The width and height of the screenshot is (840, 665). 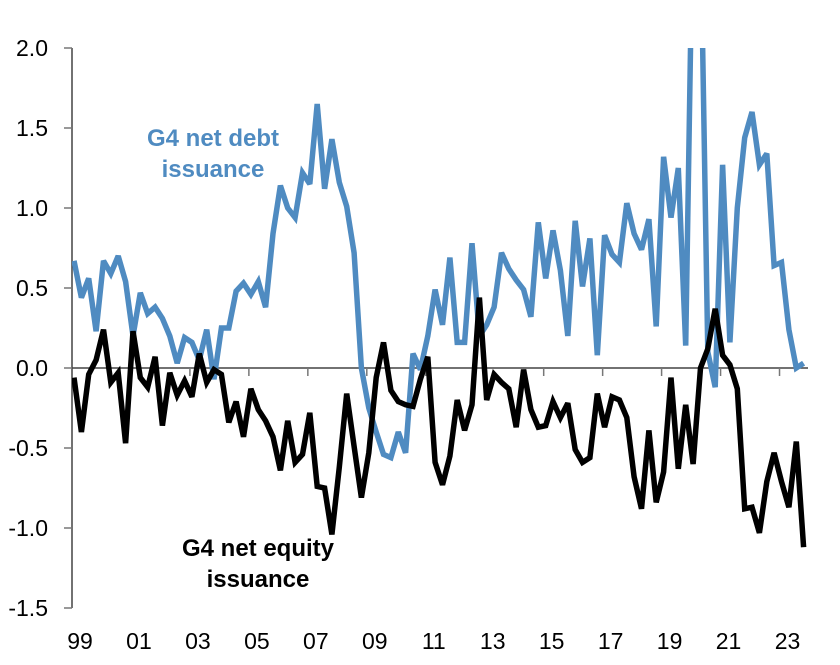 I want to click on x-tick-label: 19, so click(x=670, y=641).